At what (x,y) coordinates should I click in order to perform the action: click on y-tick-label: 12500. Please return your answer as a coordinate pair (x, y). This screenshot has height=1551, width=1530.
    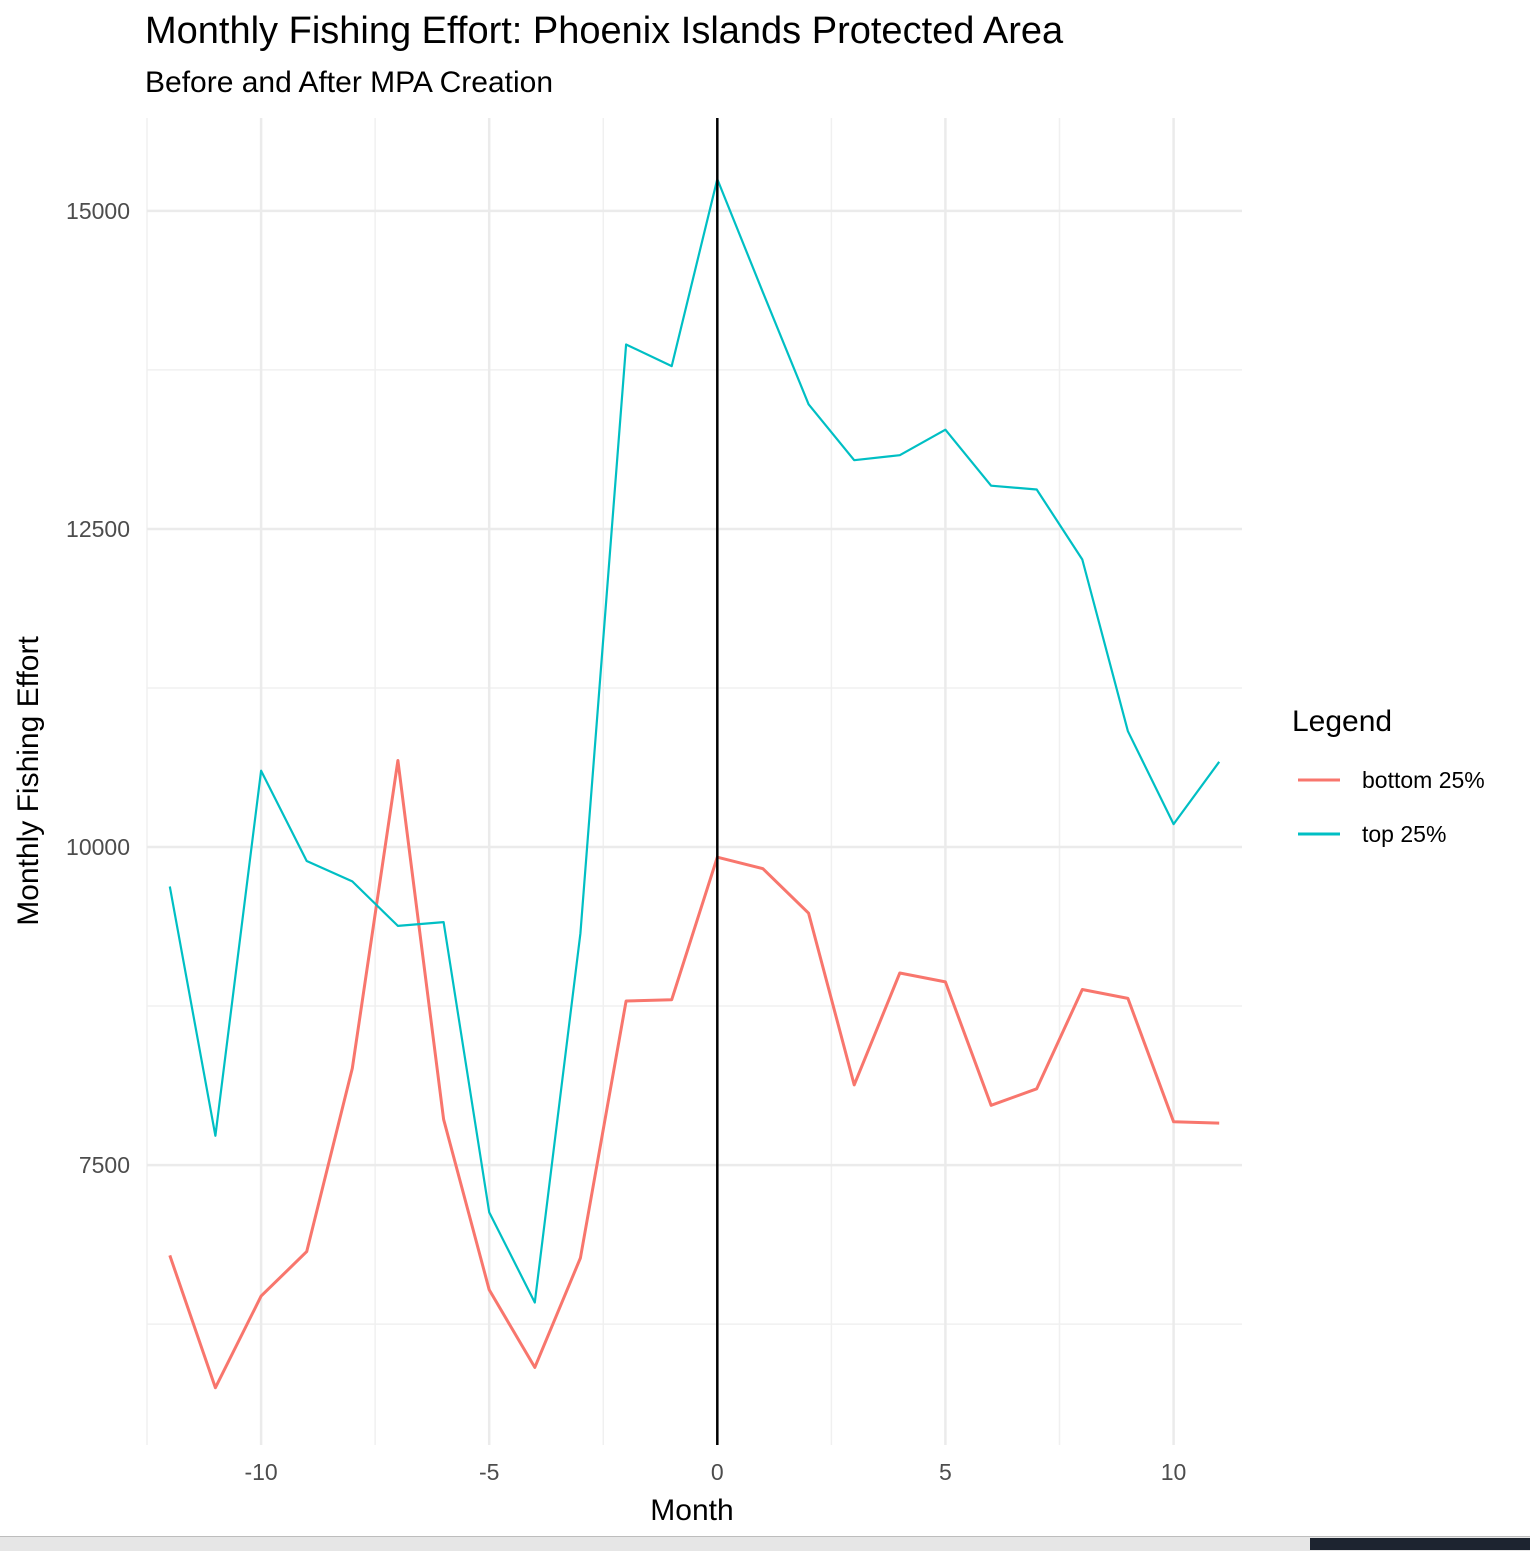
    Looking at the image, I should click on (98, 529).